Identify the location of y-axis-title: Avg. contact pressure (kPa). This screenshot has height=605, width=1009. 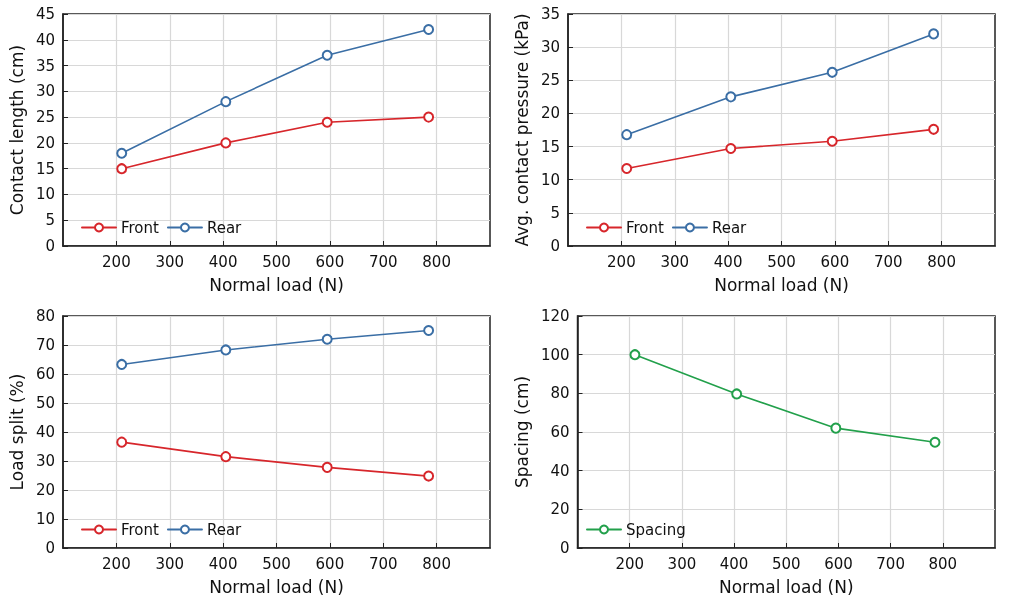
(521, 130).